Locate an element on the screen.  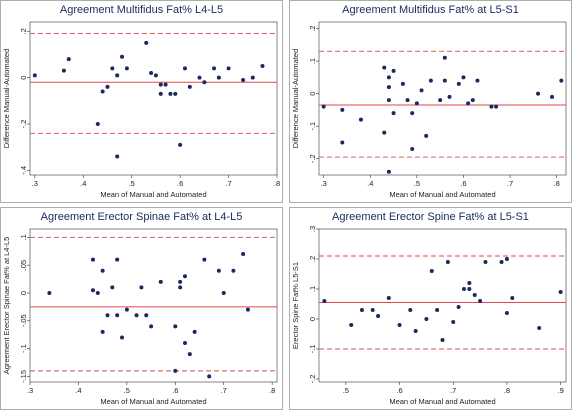
y-axis-label: Agreement Erector Spinae Fat% at L4-L5 is located at coordinates (6, 306).